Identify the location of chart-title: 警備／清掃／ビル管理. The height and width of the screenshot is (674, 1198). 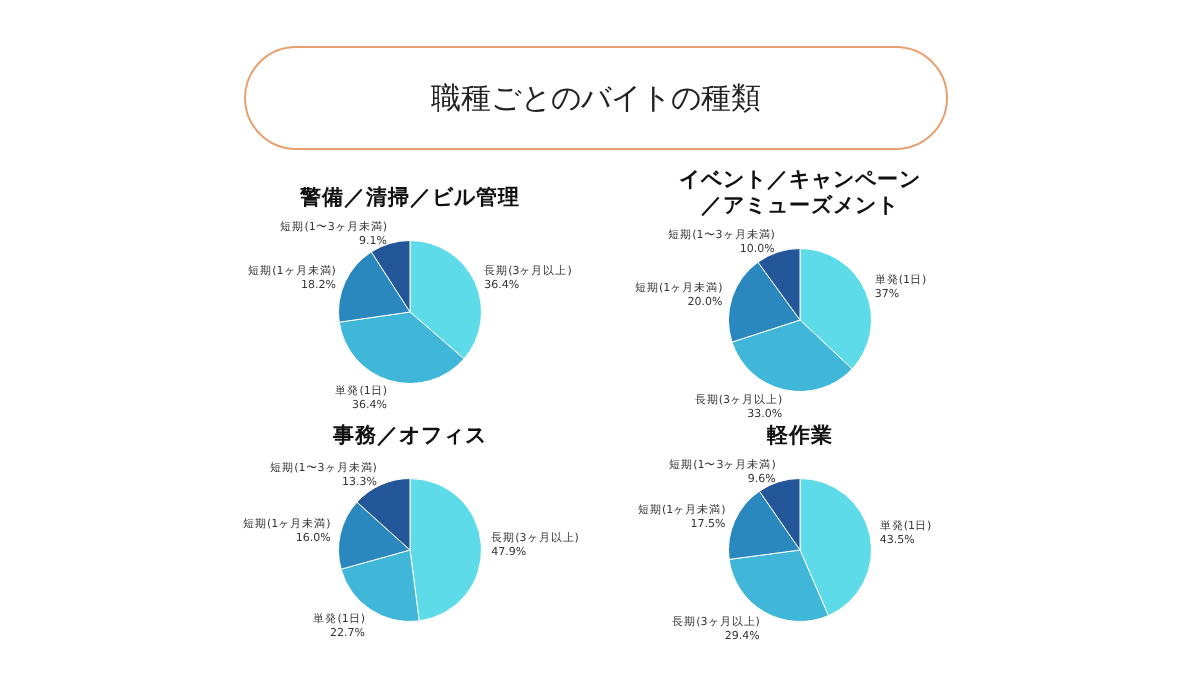
(410, 199).